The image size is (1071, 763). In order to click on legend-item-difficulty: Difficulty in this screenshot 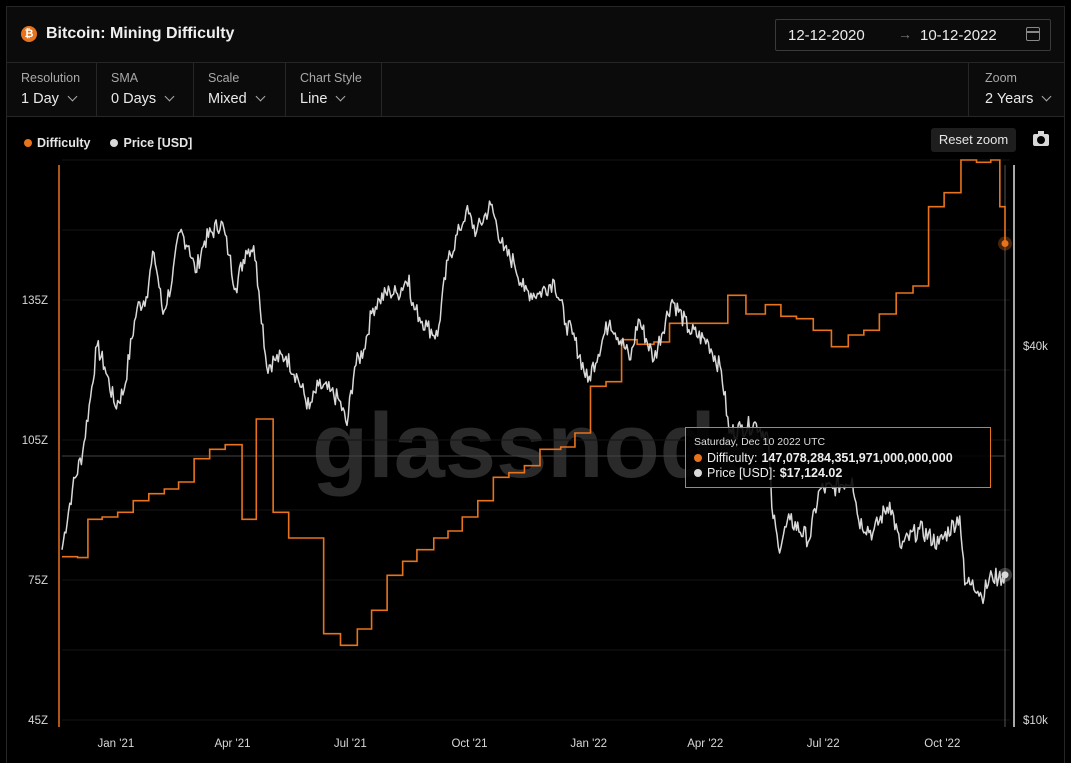, I will do `click(57, 143)`.